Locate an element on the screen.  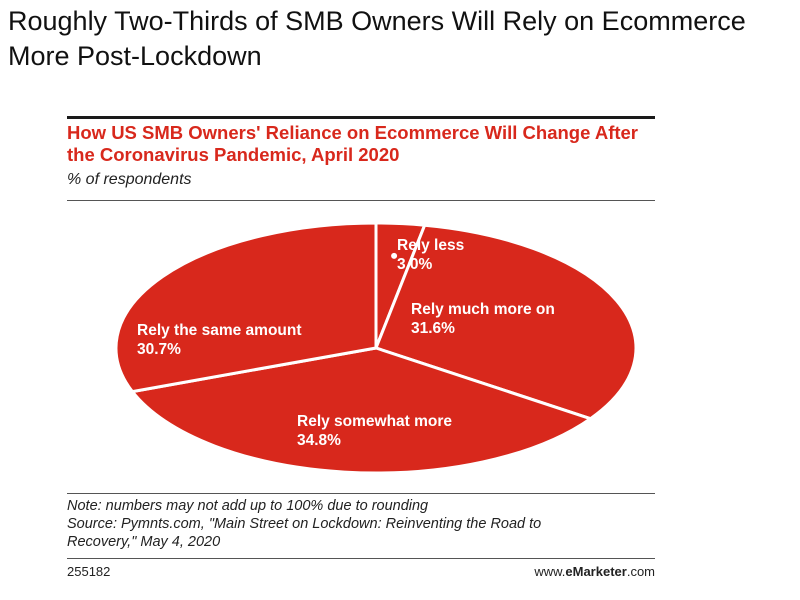
slice-label-rely-less: Rely less is located at coordinates (430, 245).